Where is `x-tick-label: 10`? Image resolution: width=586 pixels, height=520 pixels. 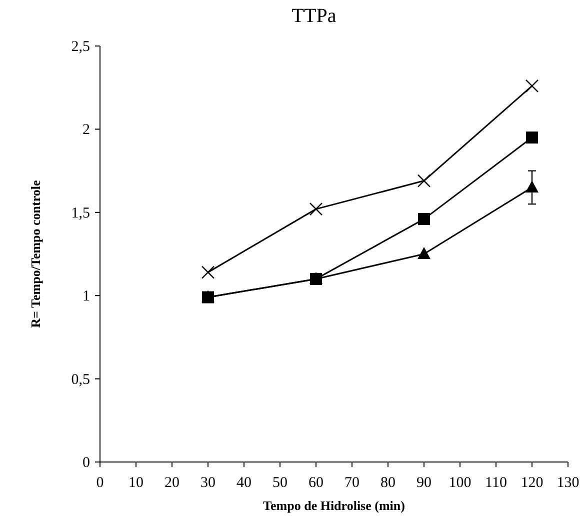
x-tick-label: 10 is located at coordinates (136, 483).